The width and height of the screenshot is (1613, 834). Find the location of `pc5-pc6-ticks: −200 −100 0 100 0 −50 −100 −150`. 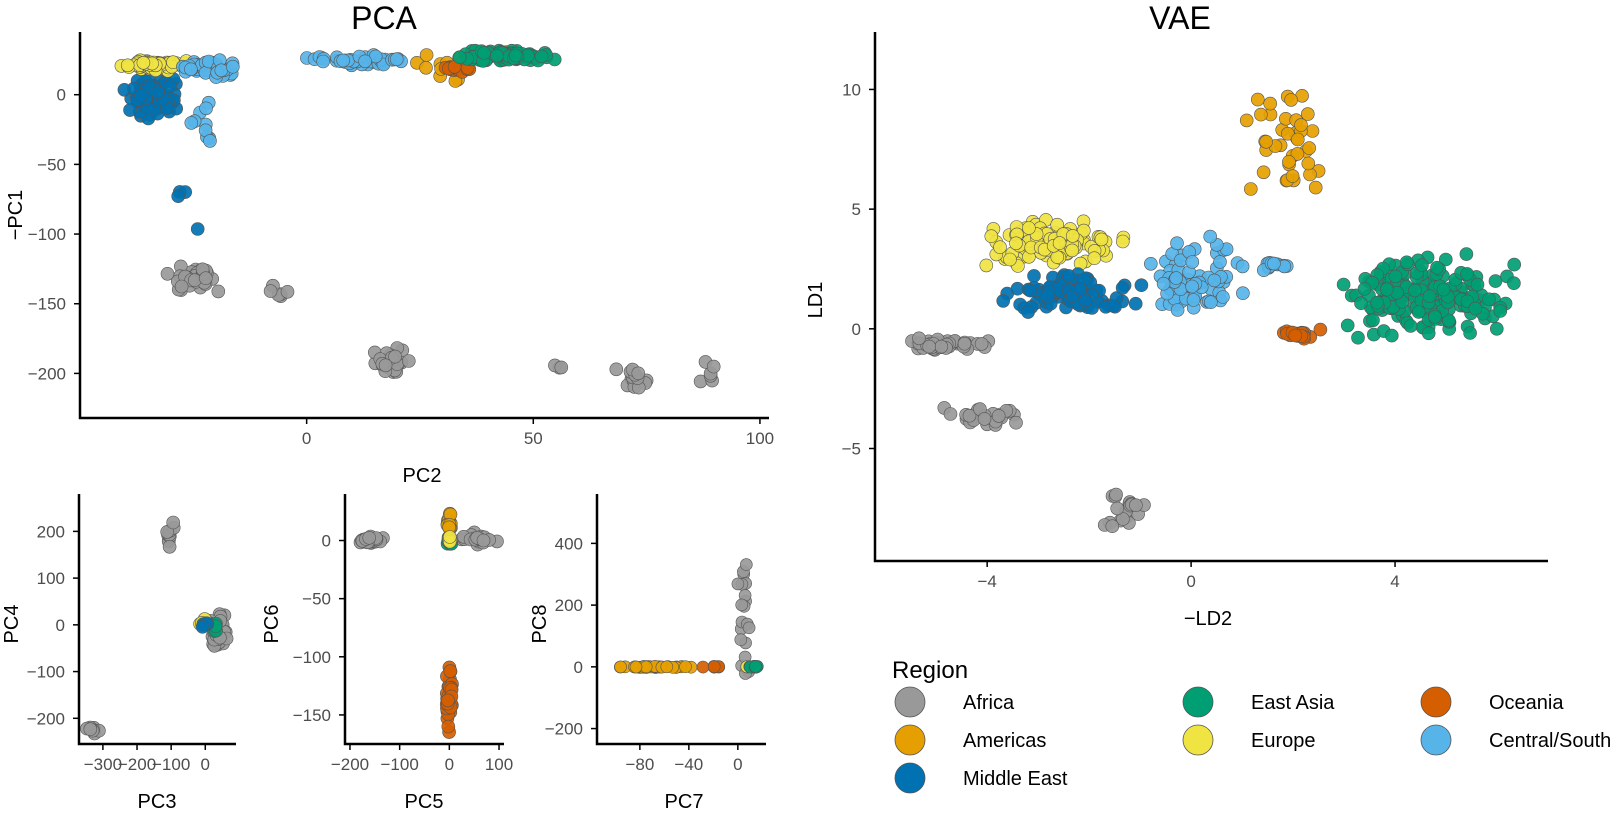

pc5-pc6-ticks: −200 −100 0 100 0 −50 −100 −150 is located at coordinates (403, 653).